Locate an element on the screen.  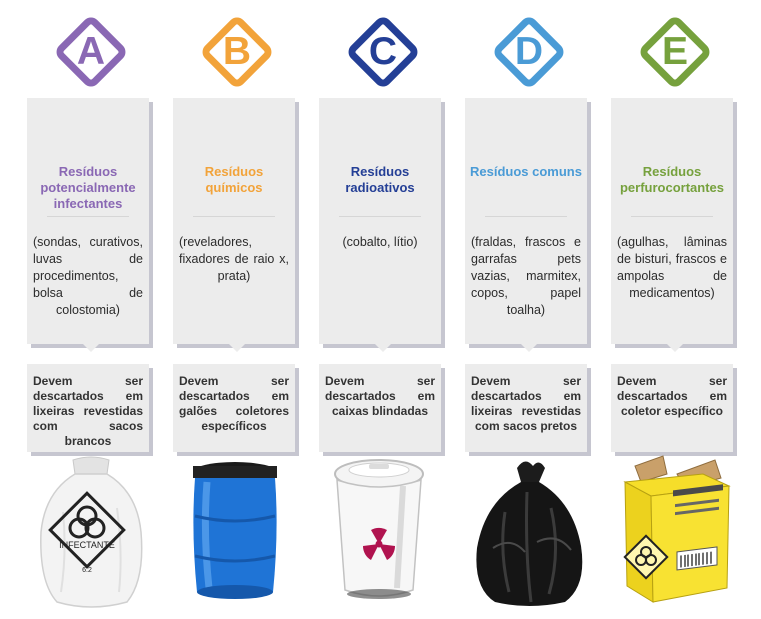
category-c-card: Resíduos radioativos (cobalto, lítio) is located at coordinates (380, 221).